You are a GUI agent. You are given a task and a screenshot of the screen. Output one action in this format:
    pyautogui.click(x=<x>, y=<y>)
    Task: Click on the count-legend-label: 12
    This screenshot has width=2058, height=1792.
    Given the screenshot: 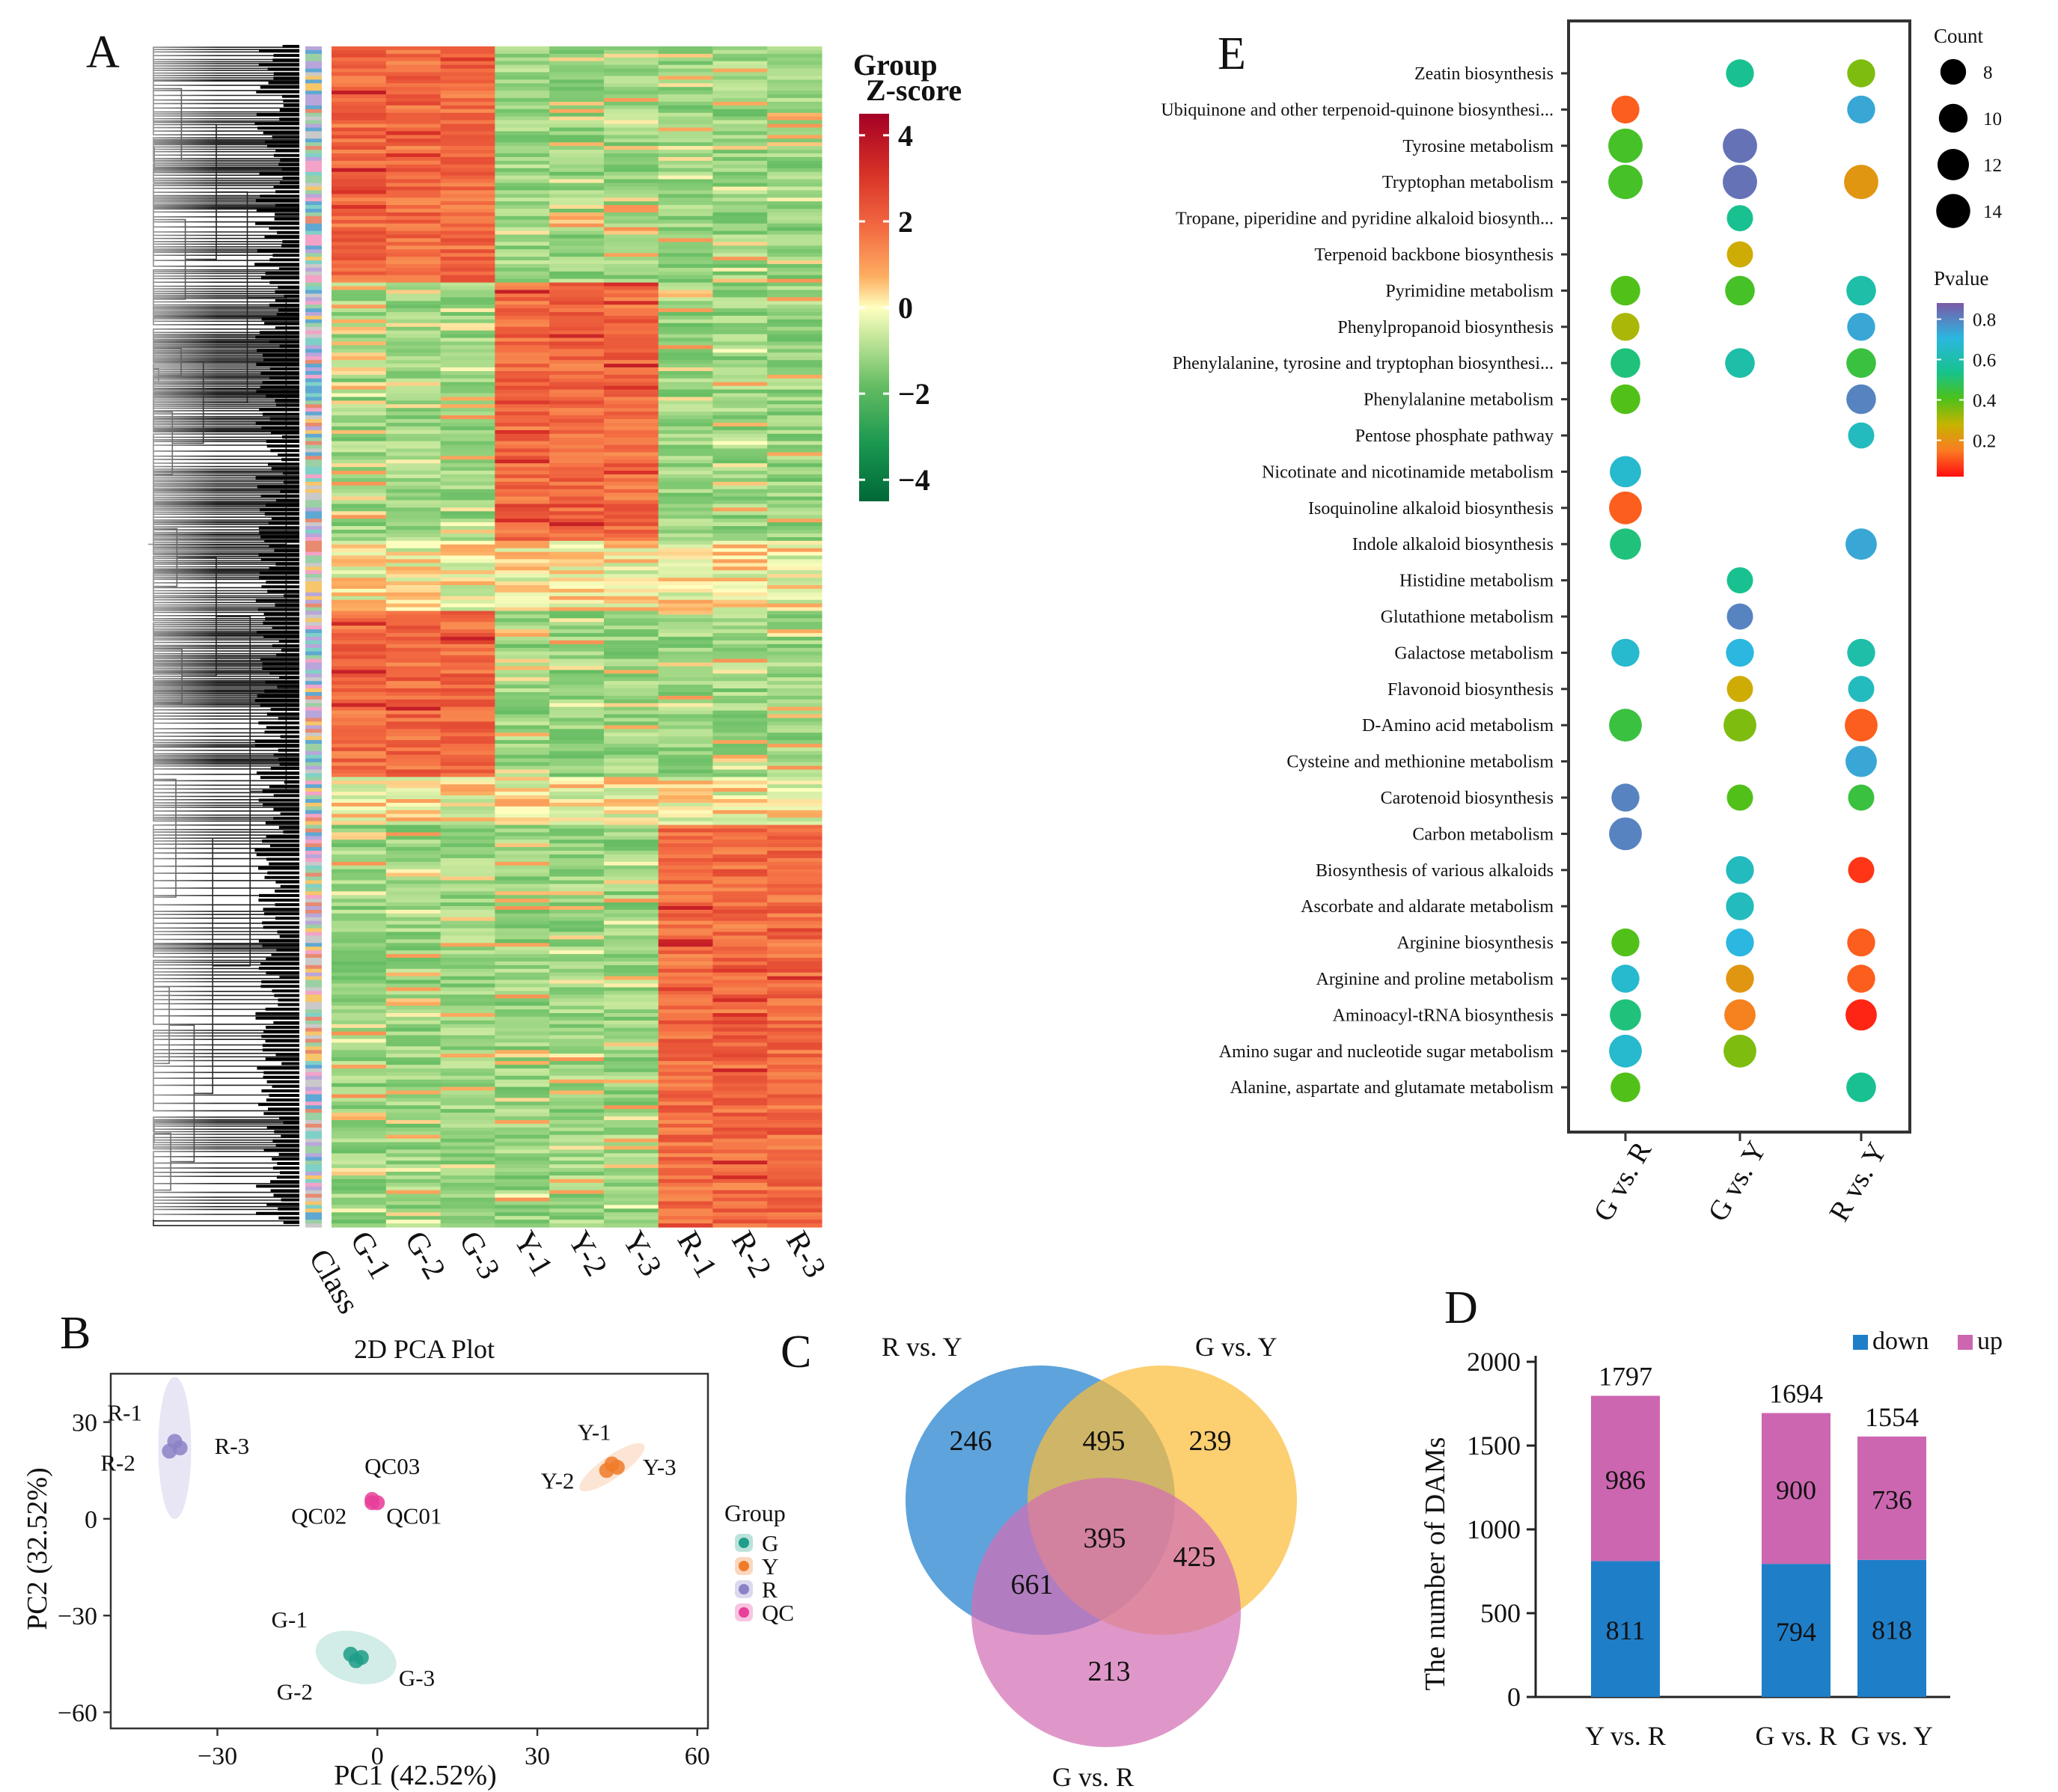 What is the action you would take?
    pyautogui.click(x=1992, y=166)
    